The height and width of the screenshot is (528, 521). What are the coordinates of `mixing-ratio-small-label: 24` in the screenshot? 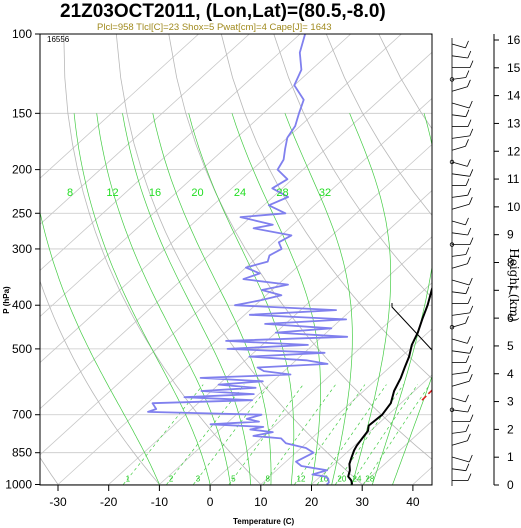 It's located at (357, 479).